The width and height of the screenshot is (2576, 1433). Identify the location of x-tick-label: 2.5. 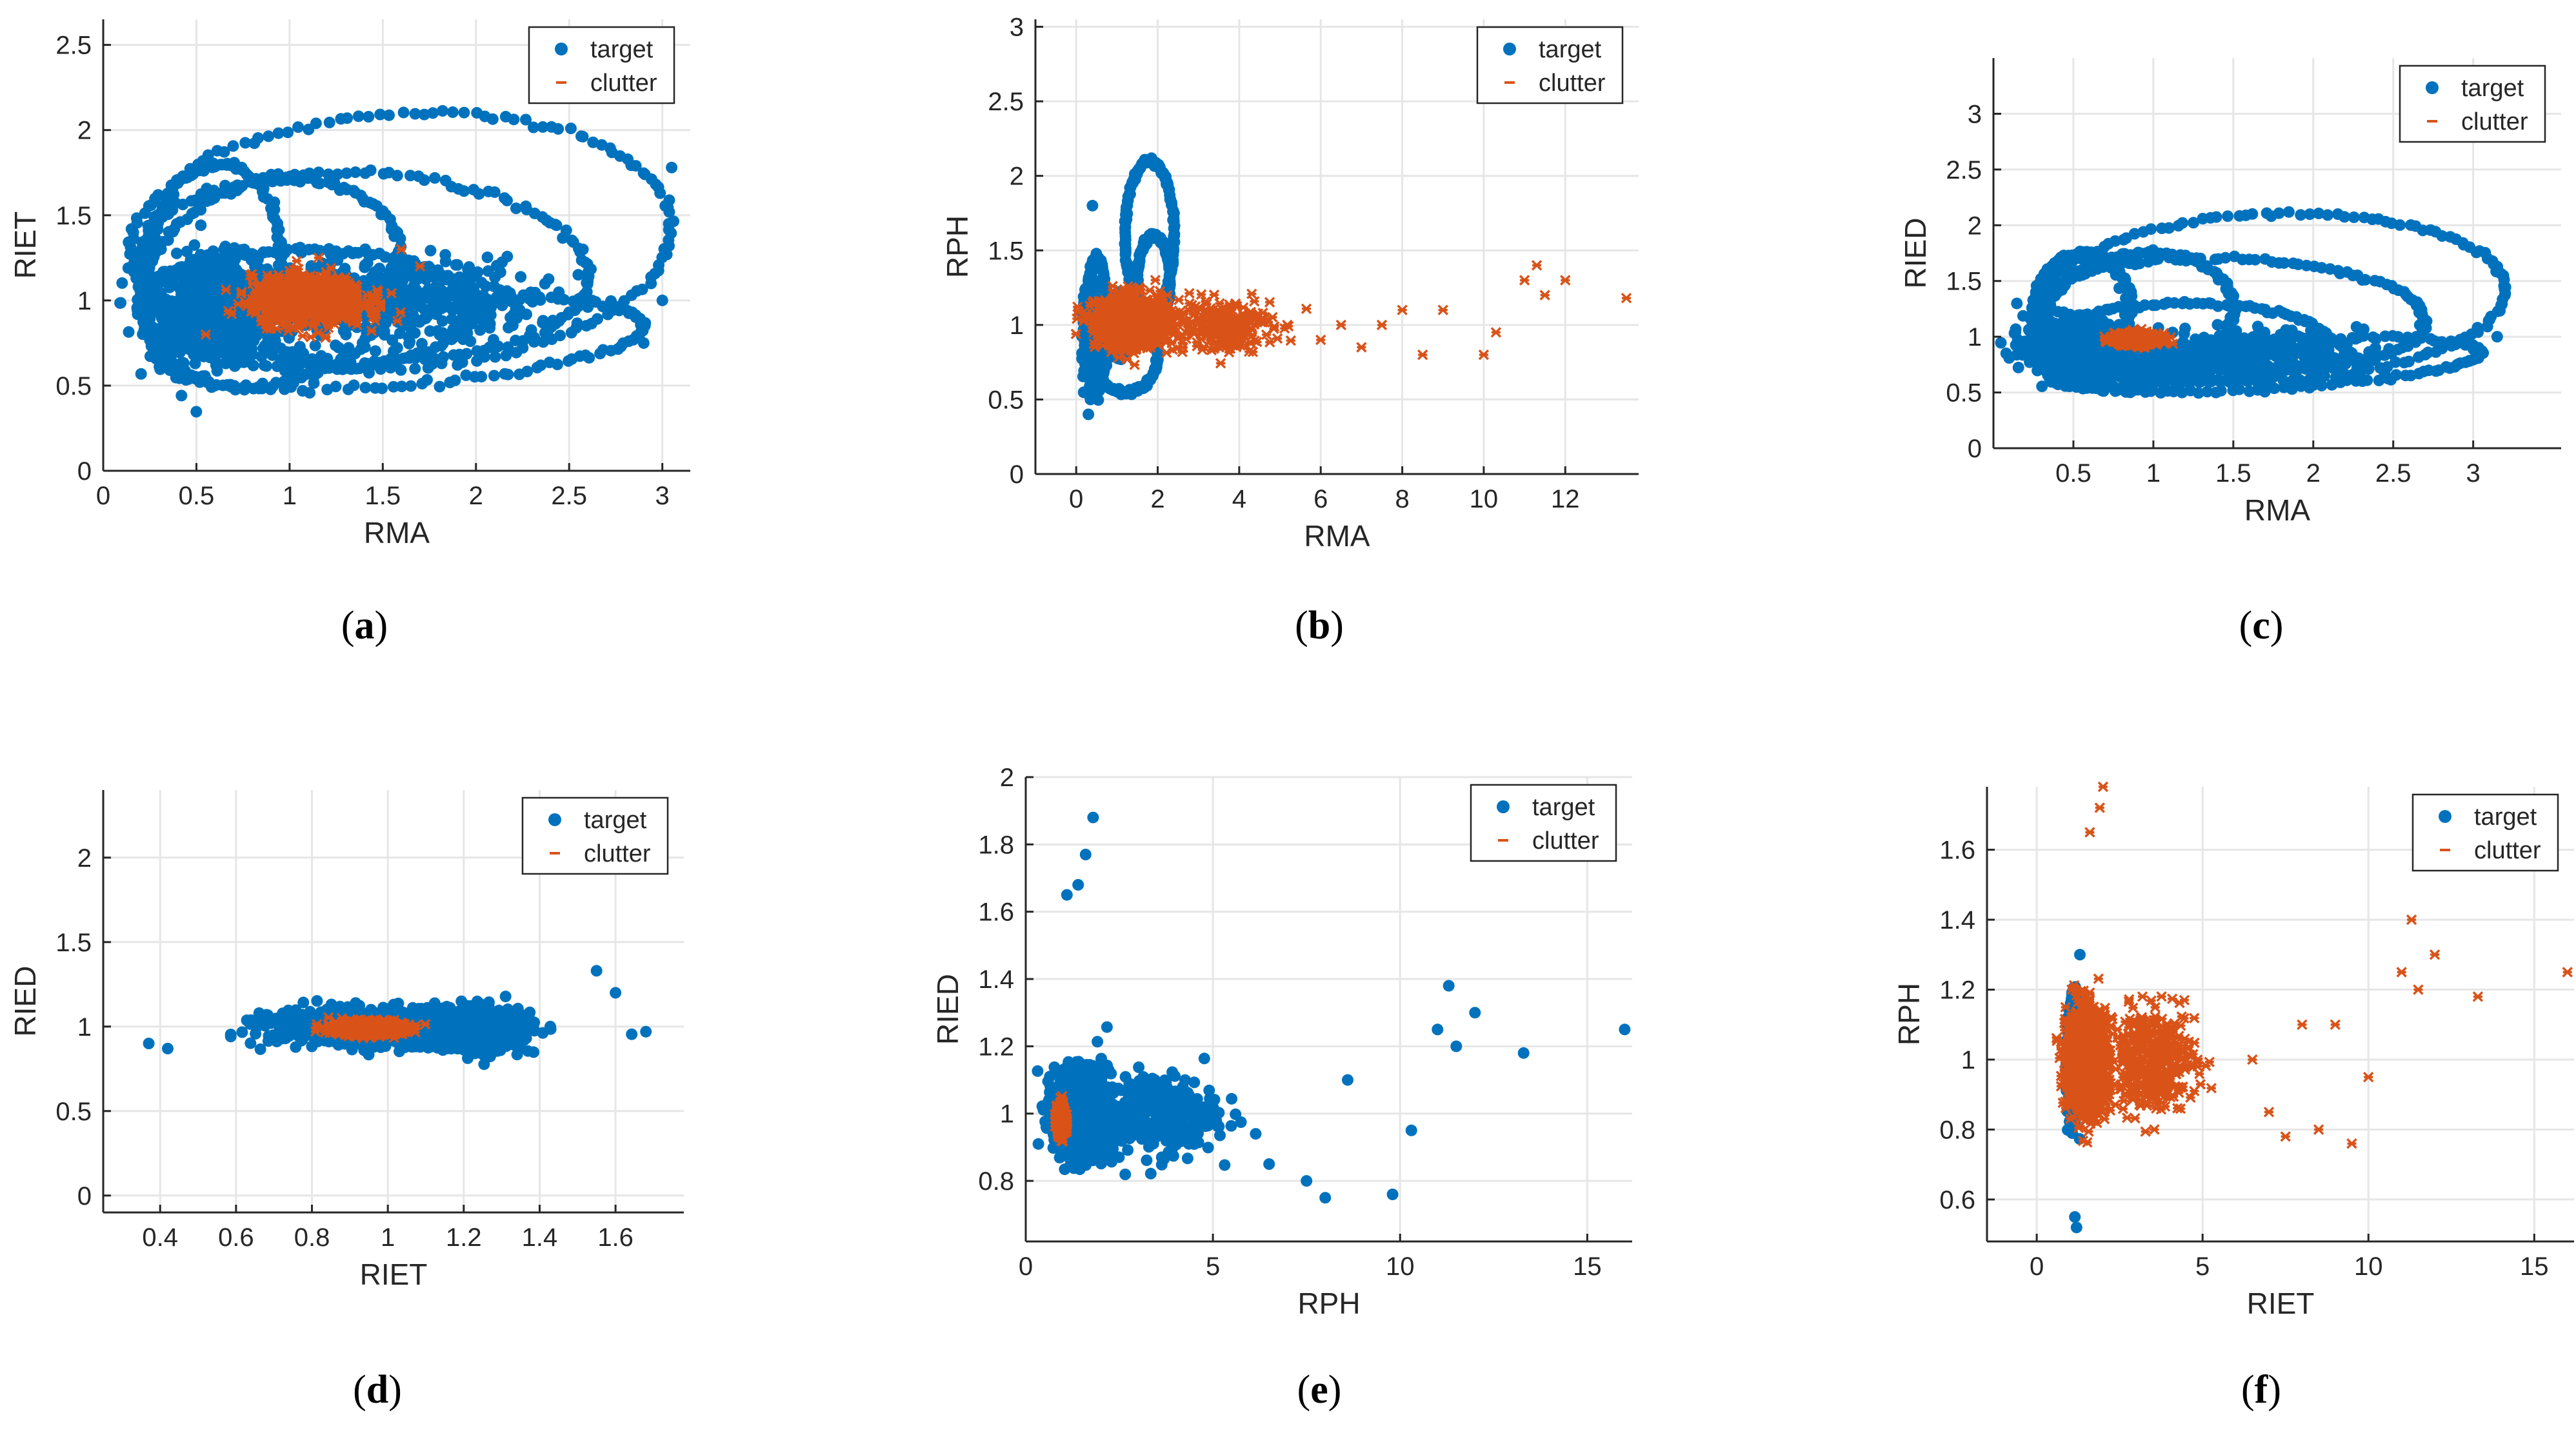
(569, 496).